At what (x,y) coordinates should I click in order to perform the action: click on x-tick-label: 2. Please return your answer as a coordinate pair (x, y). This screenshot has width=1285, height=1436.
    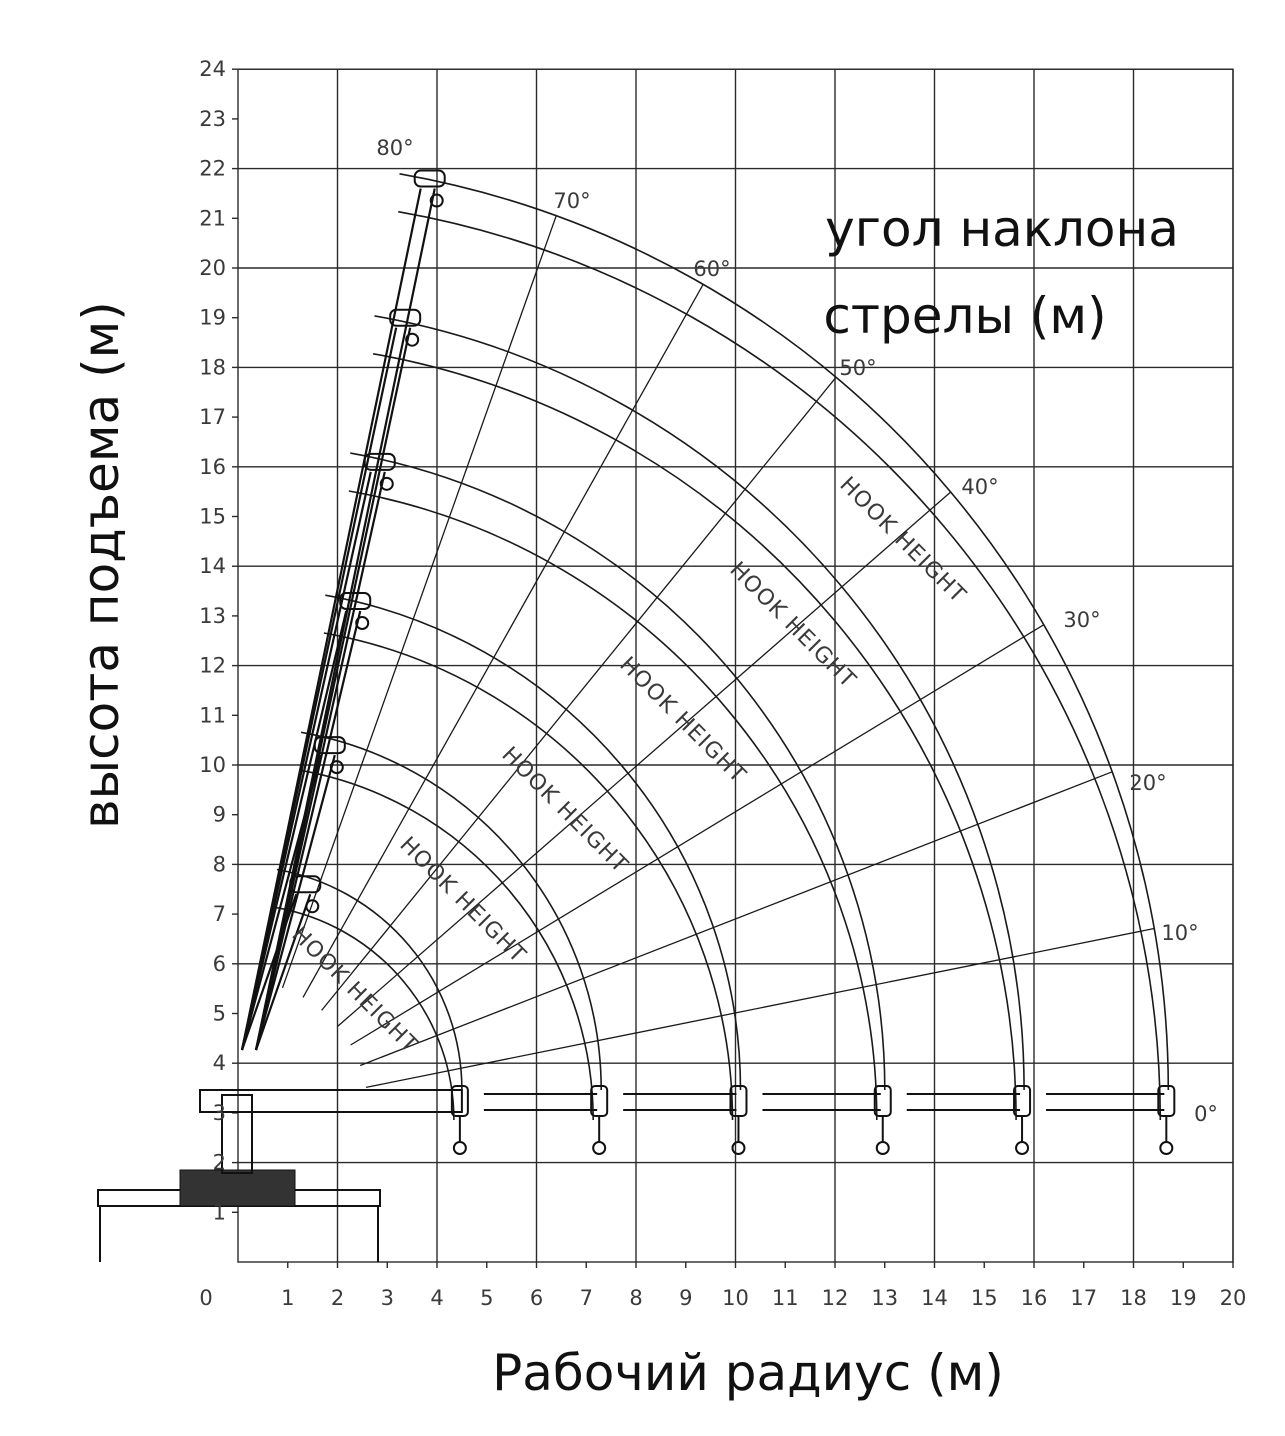
    Looking at the image, I should click on (337, 1298).